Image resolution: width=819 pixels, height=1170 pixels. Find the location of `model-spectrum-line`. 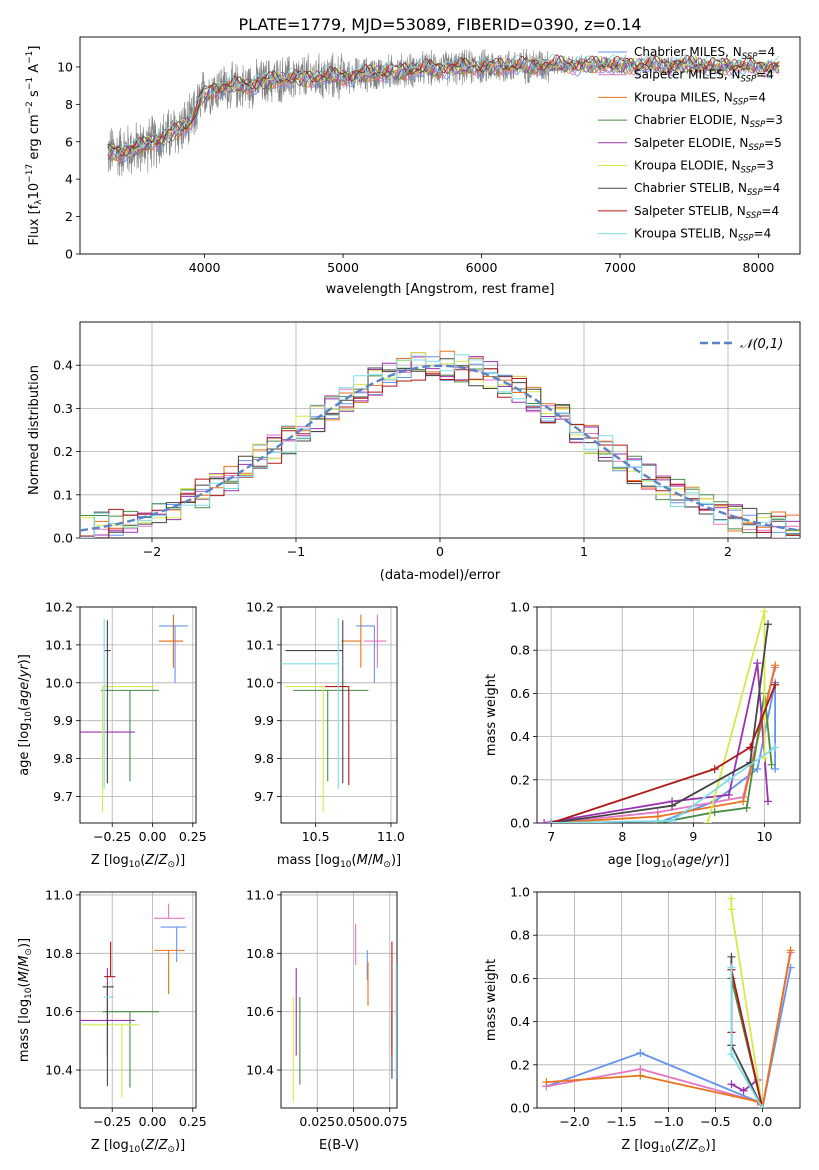

model-spectrum-line is located at coordinates (443, 110).